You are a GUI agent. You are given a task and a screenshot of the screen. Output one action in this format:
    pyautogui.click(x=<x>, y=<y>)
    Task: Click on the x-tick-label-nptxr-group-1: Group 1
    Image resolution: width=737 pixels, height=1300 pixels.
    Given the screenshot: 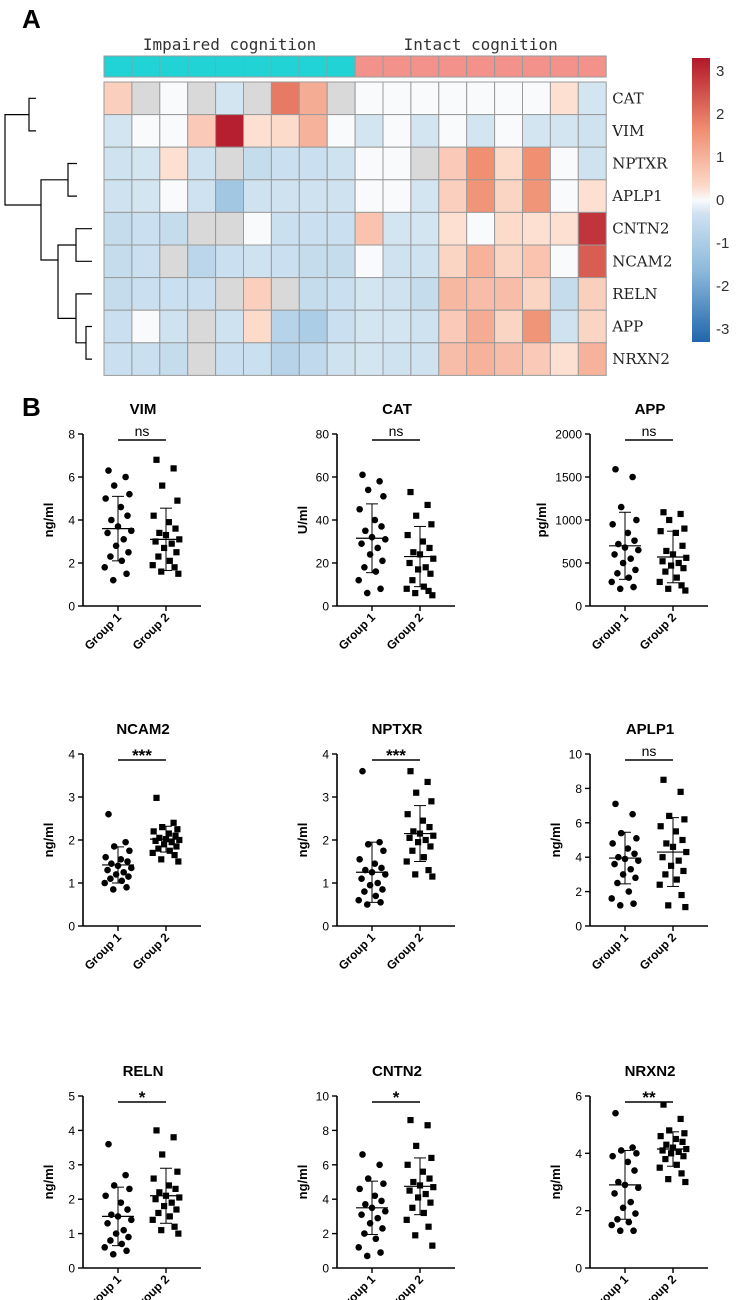 What is the action you would take?
    pyautogui.click(x=357, y=951)
    